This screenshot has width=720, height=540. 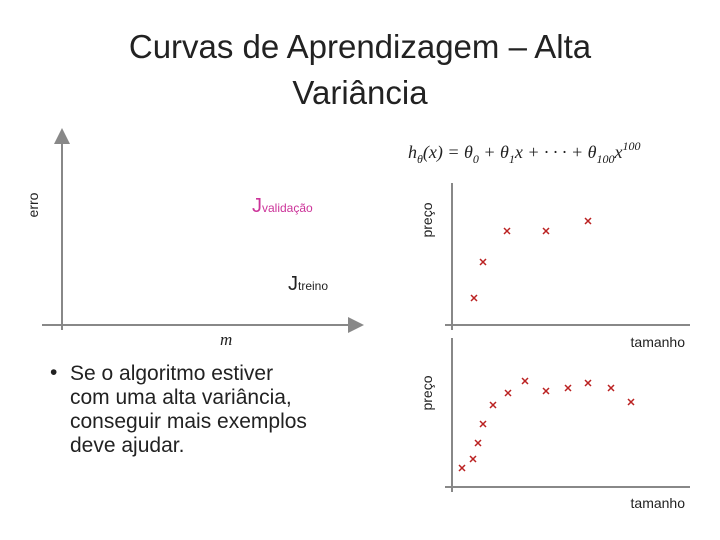 What do you see at coordinates (412, 152) in the screenshot?
I see `formula-part: h` at bounding box center [412, 152].